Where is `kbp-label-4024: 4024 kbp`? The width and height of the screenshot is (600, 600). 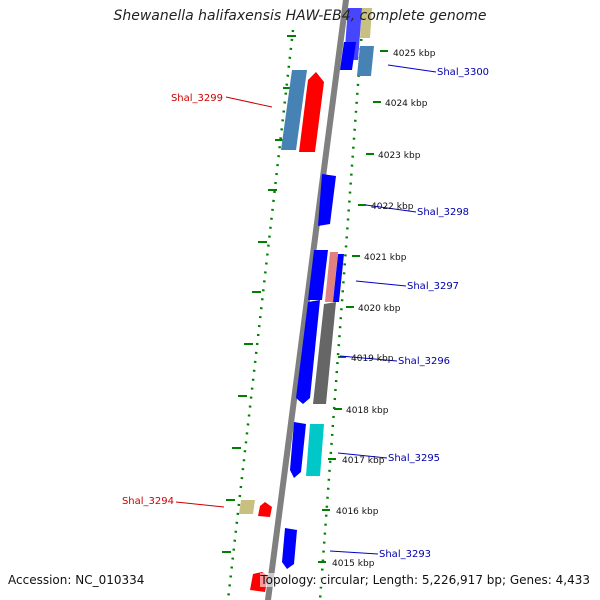 kbp-label-4024: 4024 kbp is located at coordinates (406, 104).